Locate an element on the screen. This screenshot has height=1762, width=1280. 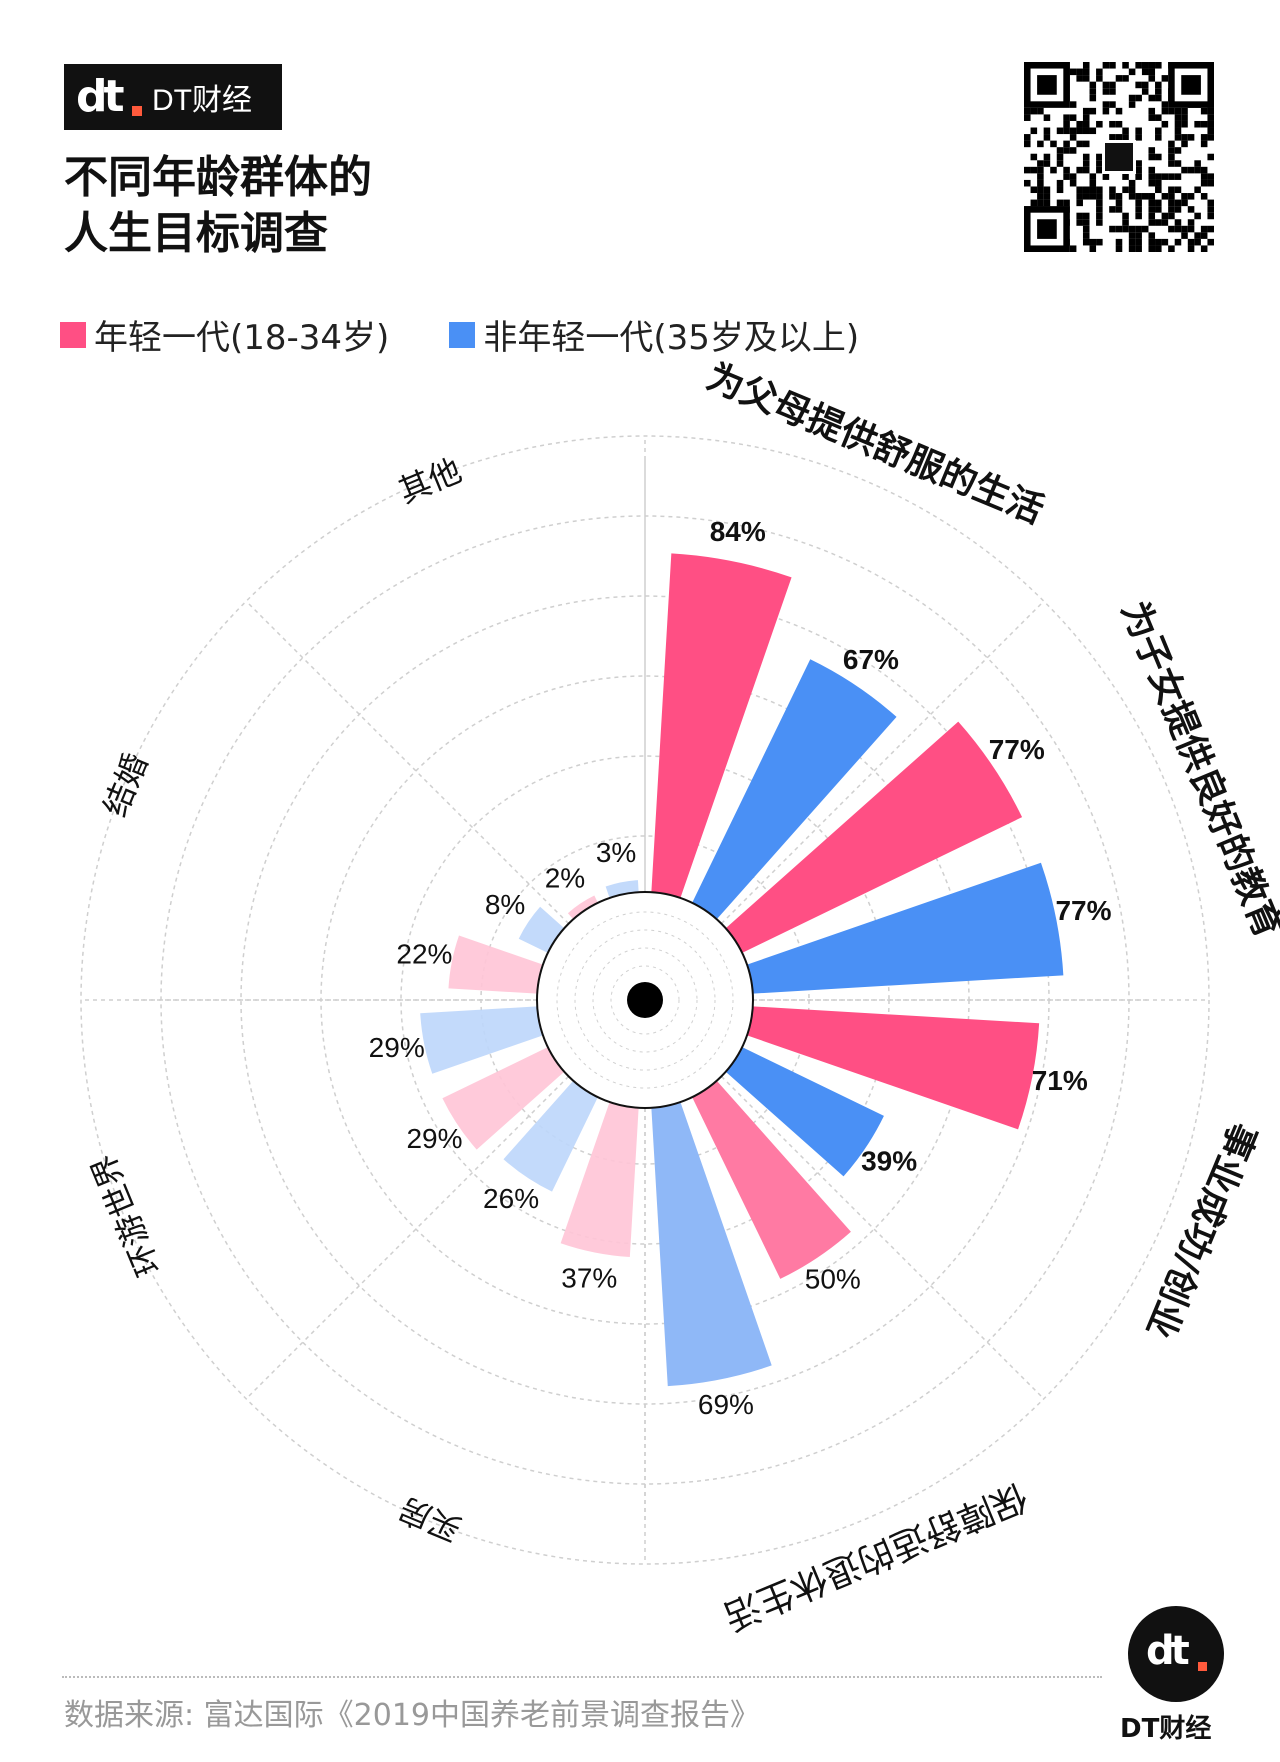
legend: 年轻一代(18-34岁) 非年轻一代(35岁及以上) is located at coordinates (489, 334).